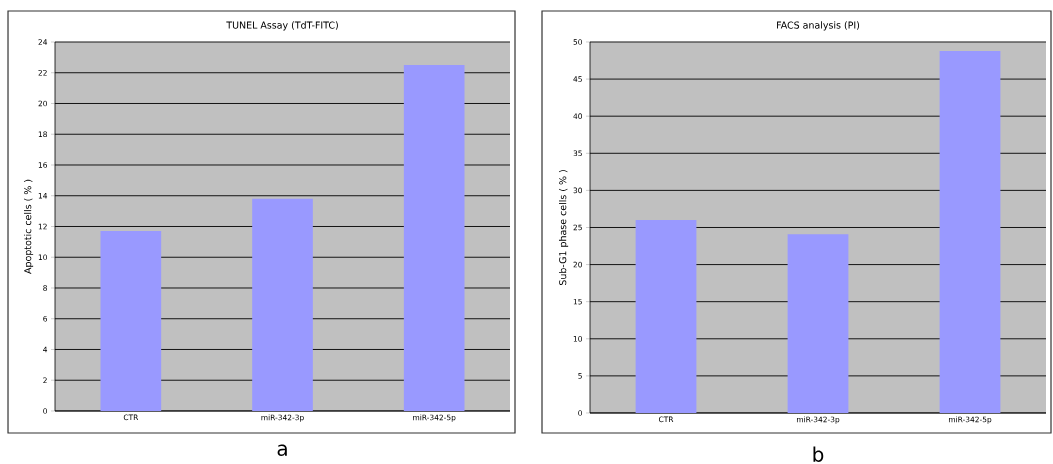 The height and width of the screenshot is (464, 1053). Describe the element at coordinates (563, 228) in the screenshot. I see `y-axis-title: Sub-G1 phase cells ( % )` at that location.